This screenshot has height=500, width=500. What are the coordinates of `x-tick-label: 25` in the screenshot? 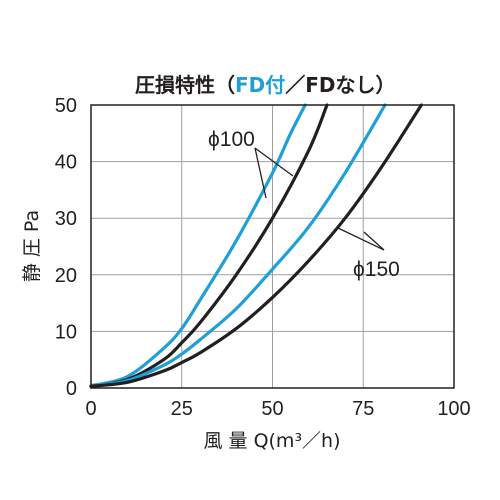 It's located at (182, 409).